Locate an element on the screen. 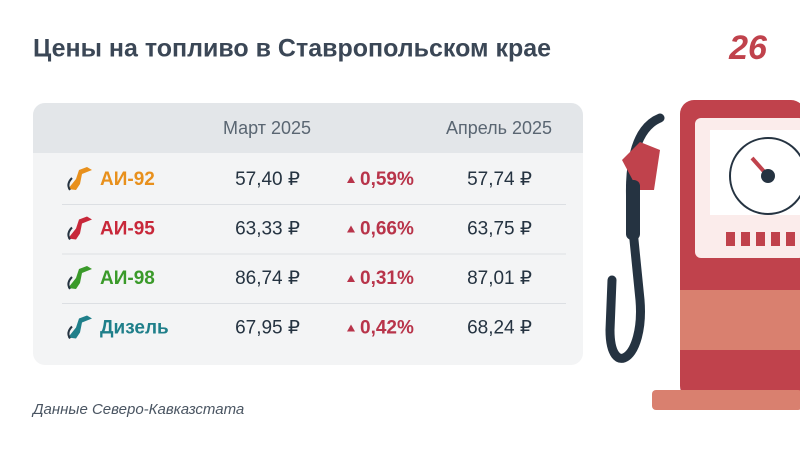 Image resolution: width=800 pixels, height=455 pixels. march-price: 86,74 ₽ is located at coordinates (267, 278).